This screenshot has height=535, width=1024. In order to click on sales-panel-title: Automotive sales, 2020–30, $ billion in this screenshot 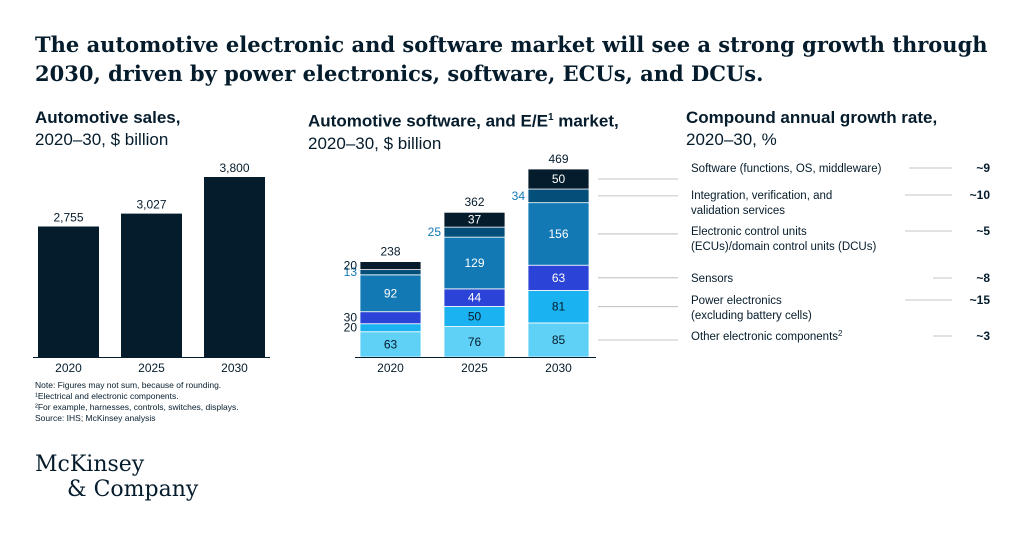, I will do `click(108, 129)`.